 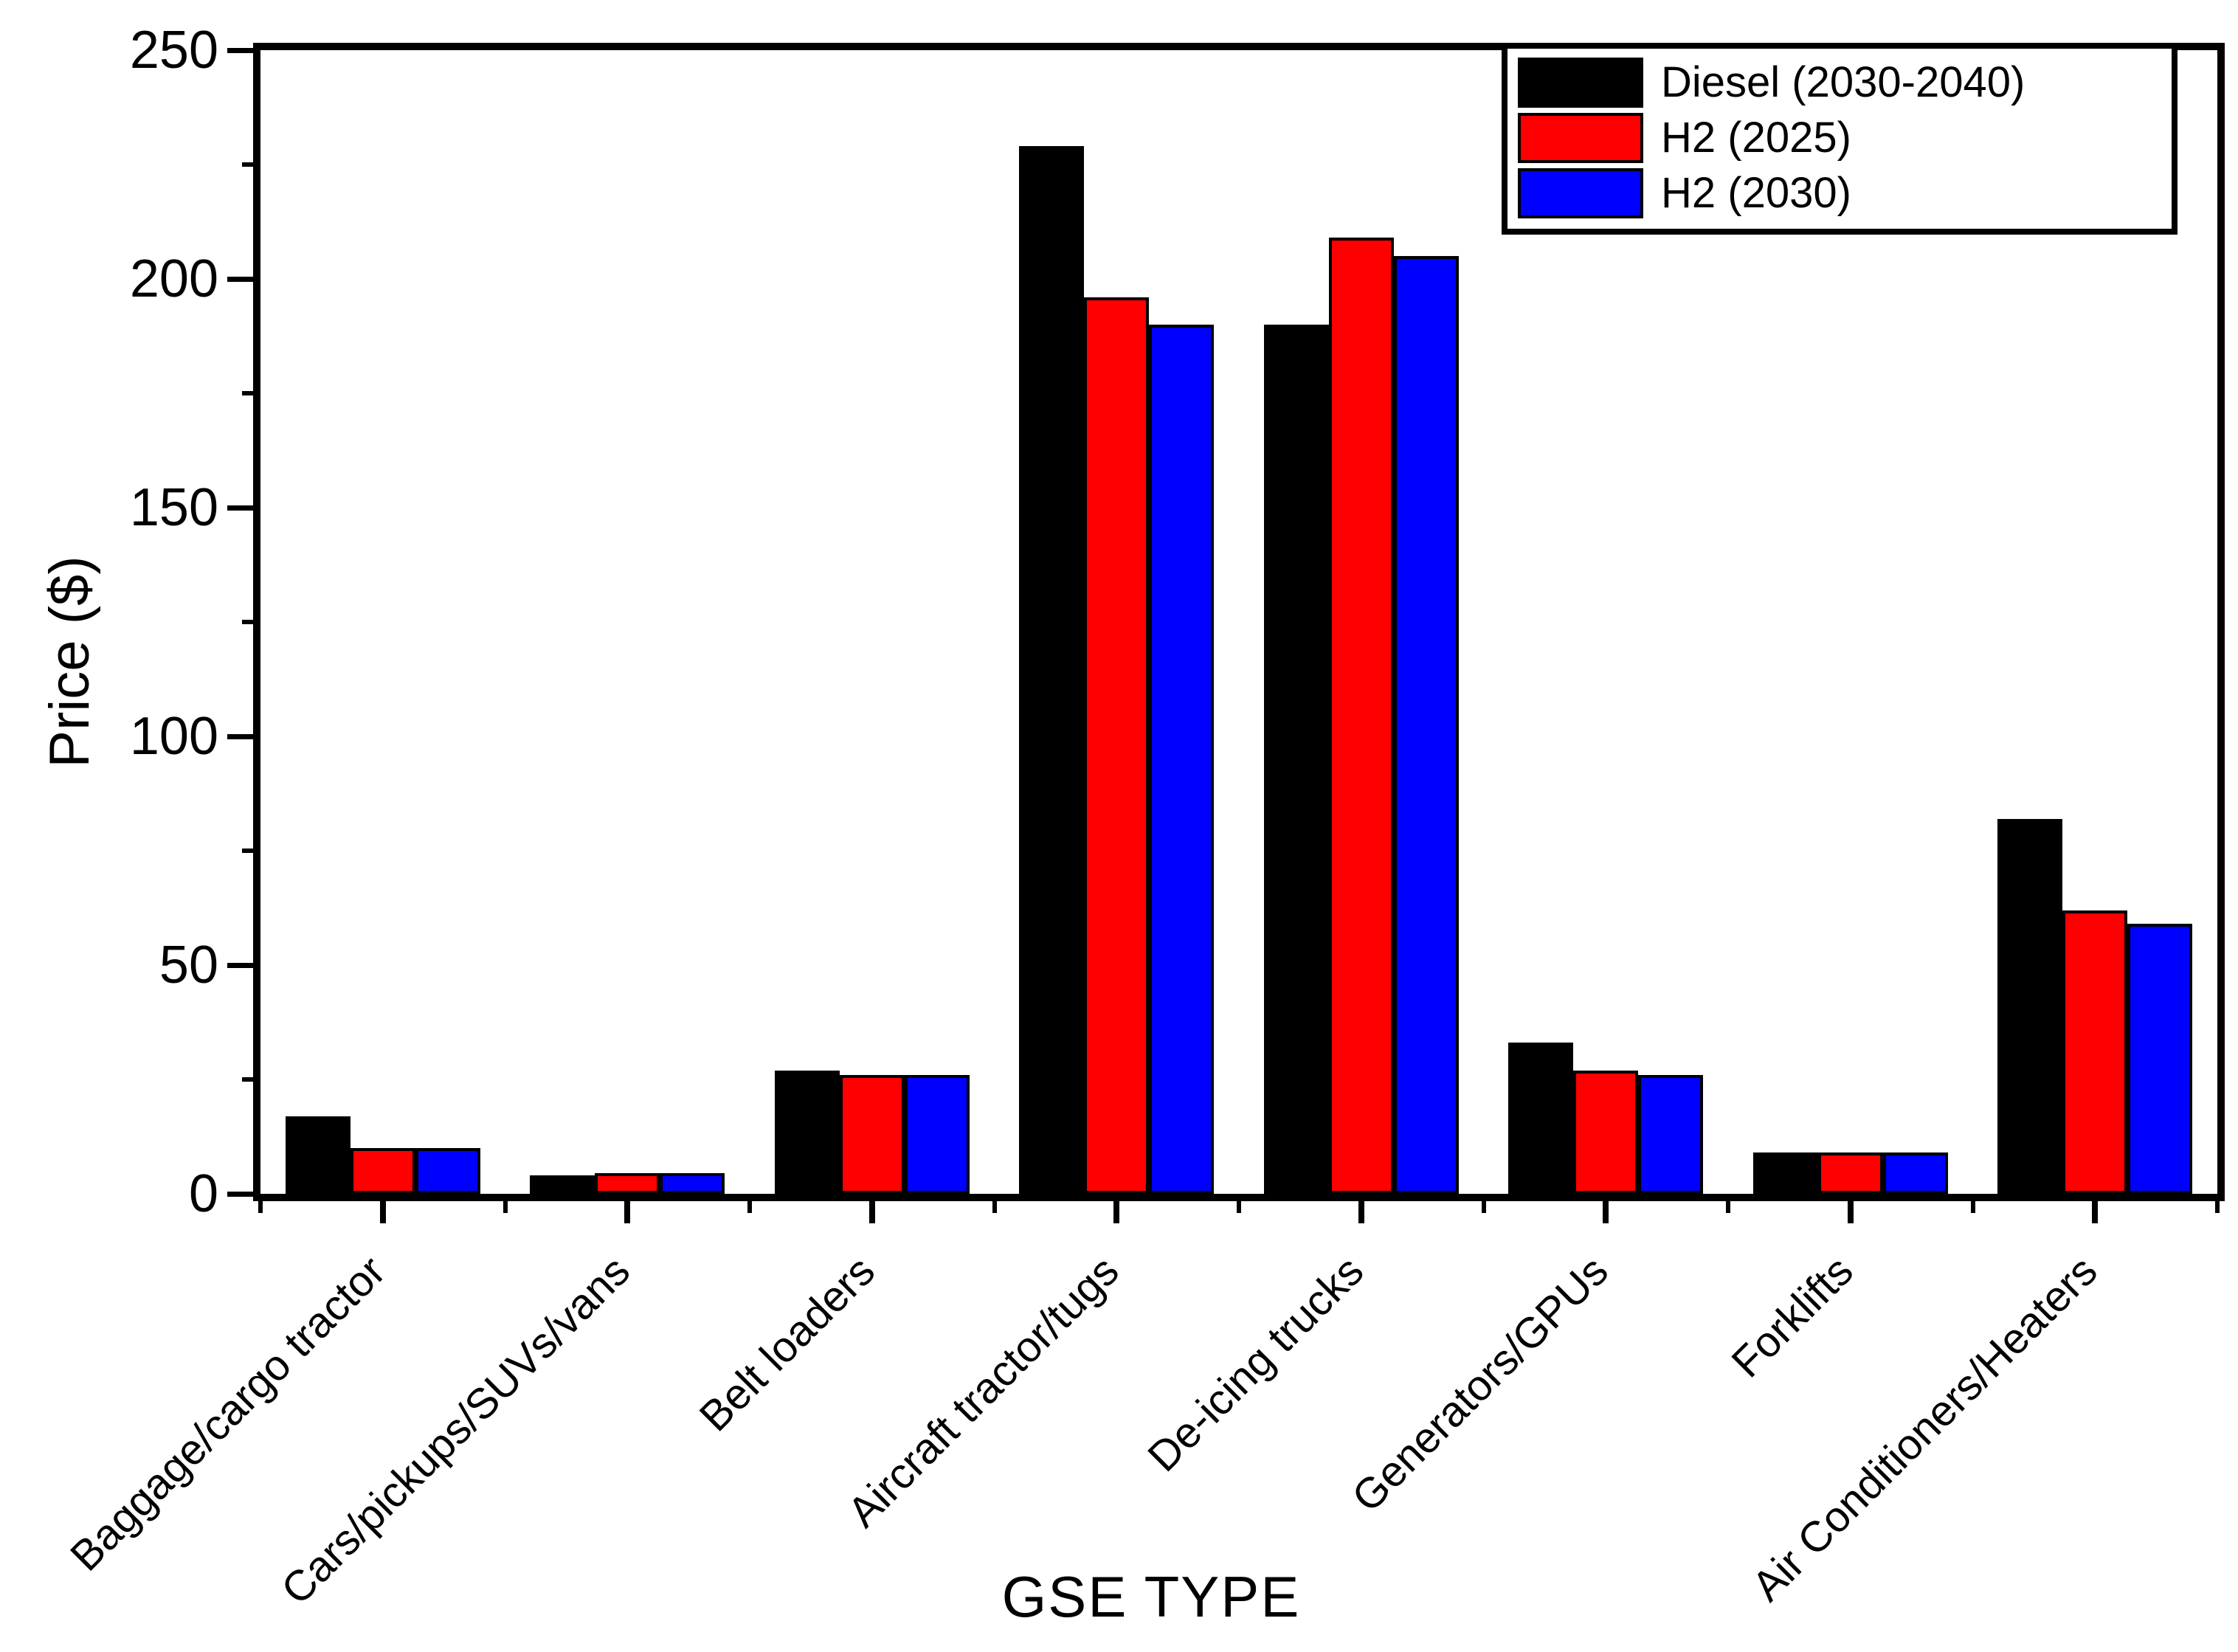 I want to click on legend-item: H2 (2030), so click(x=1839, y=193).